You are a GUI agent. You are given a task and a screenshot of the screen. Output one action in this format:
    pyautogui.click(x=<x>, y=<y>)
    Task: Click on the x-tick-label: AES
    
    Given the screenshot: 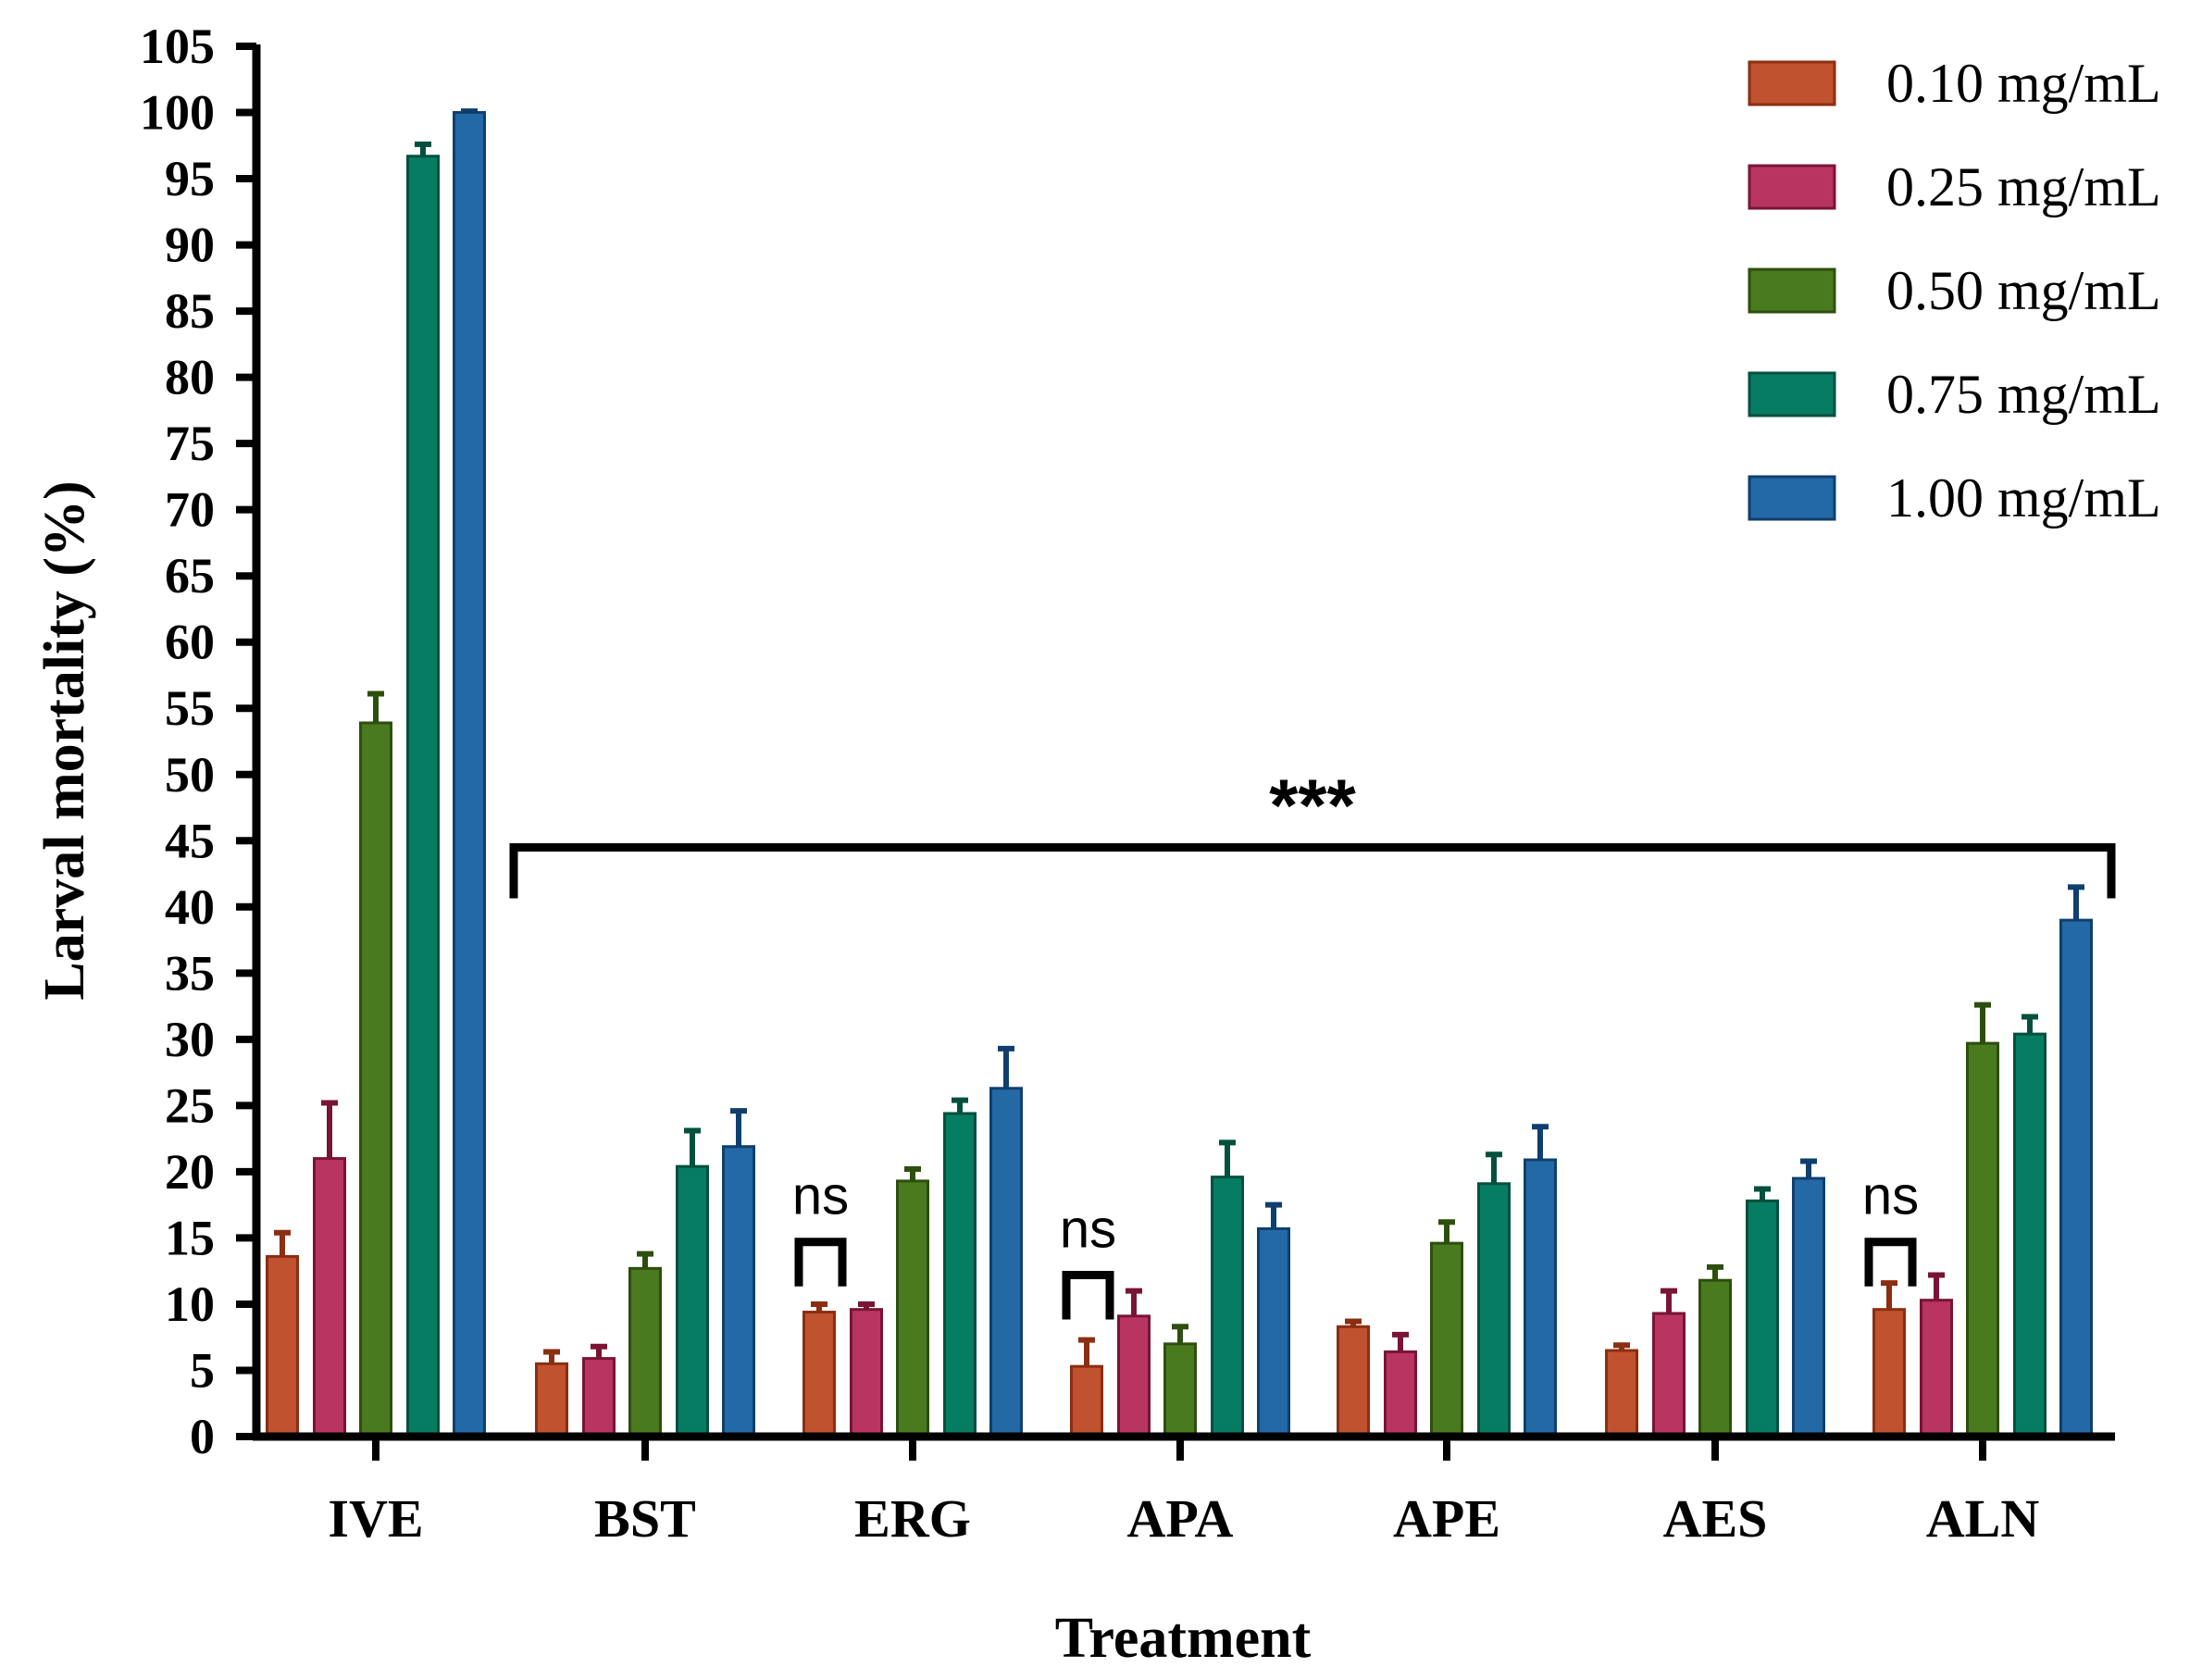 What is the action you would take?
    pyautogui.click(x=1715, y=1518)
    